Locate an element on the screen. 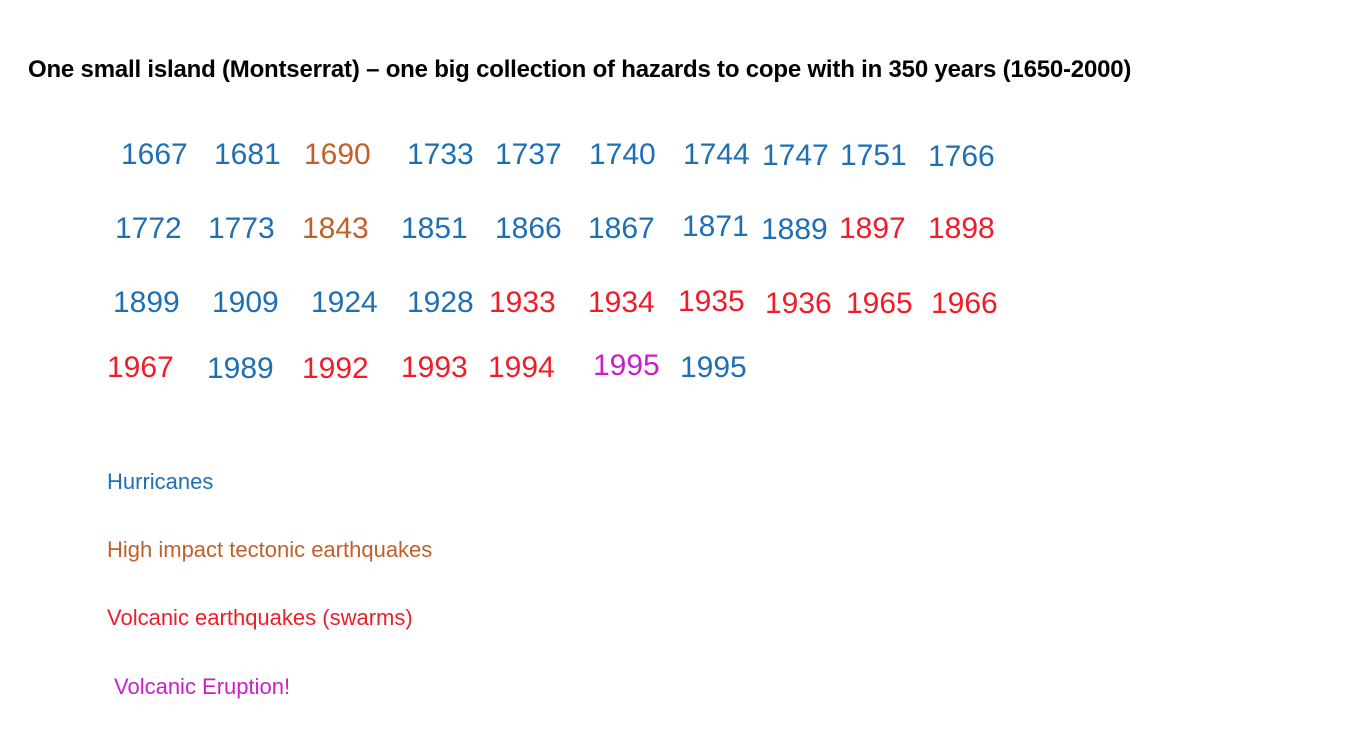  year-label: 1866 is located at coordinates (528, 228).